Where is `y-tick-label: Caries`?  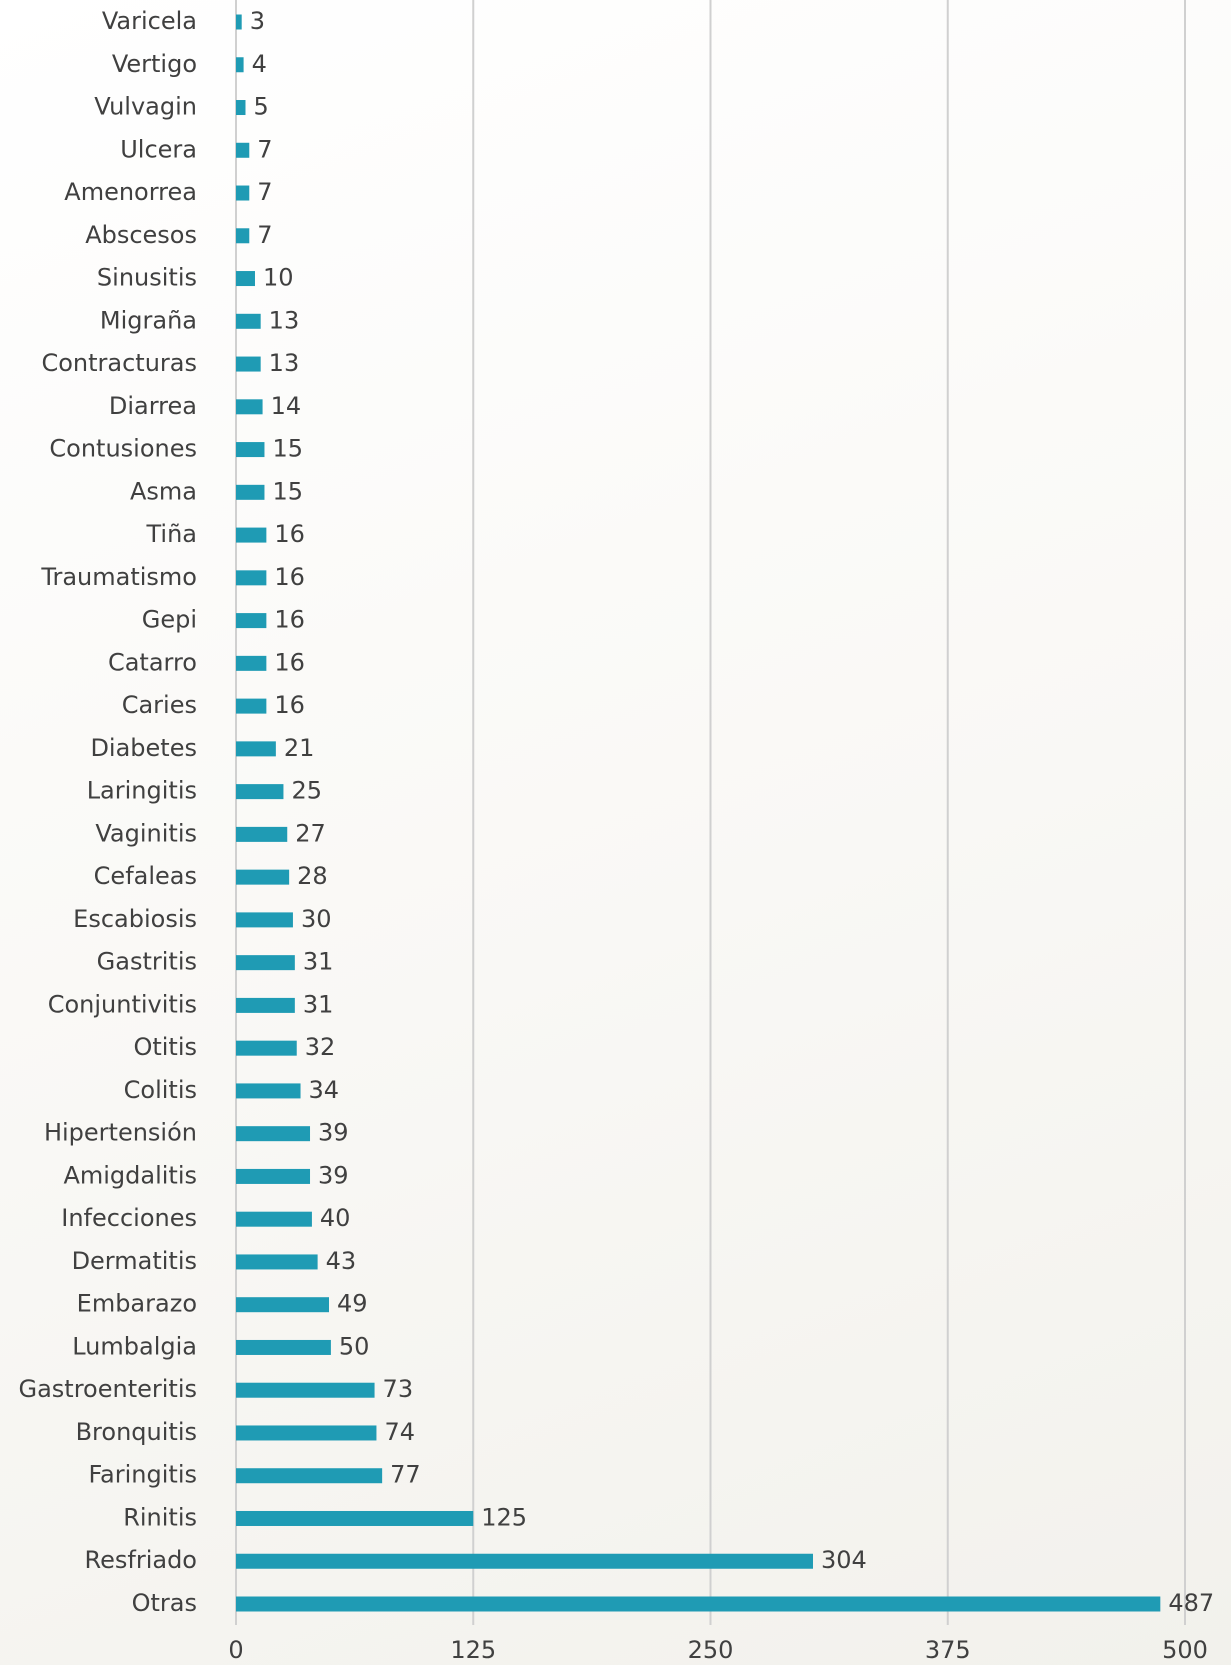 y-tick-label: Caries is located at coordinates (159, 705).